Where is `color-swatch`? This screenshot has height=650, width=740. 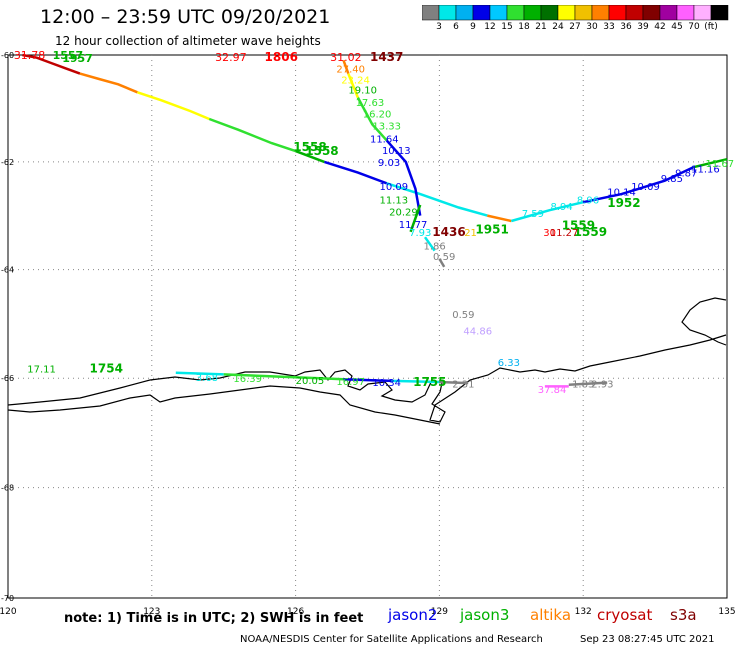
color-swatch is located at coordinates (719, 13).